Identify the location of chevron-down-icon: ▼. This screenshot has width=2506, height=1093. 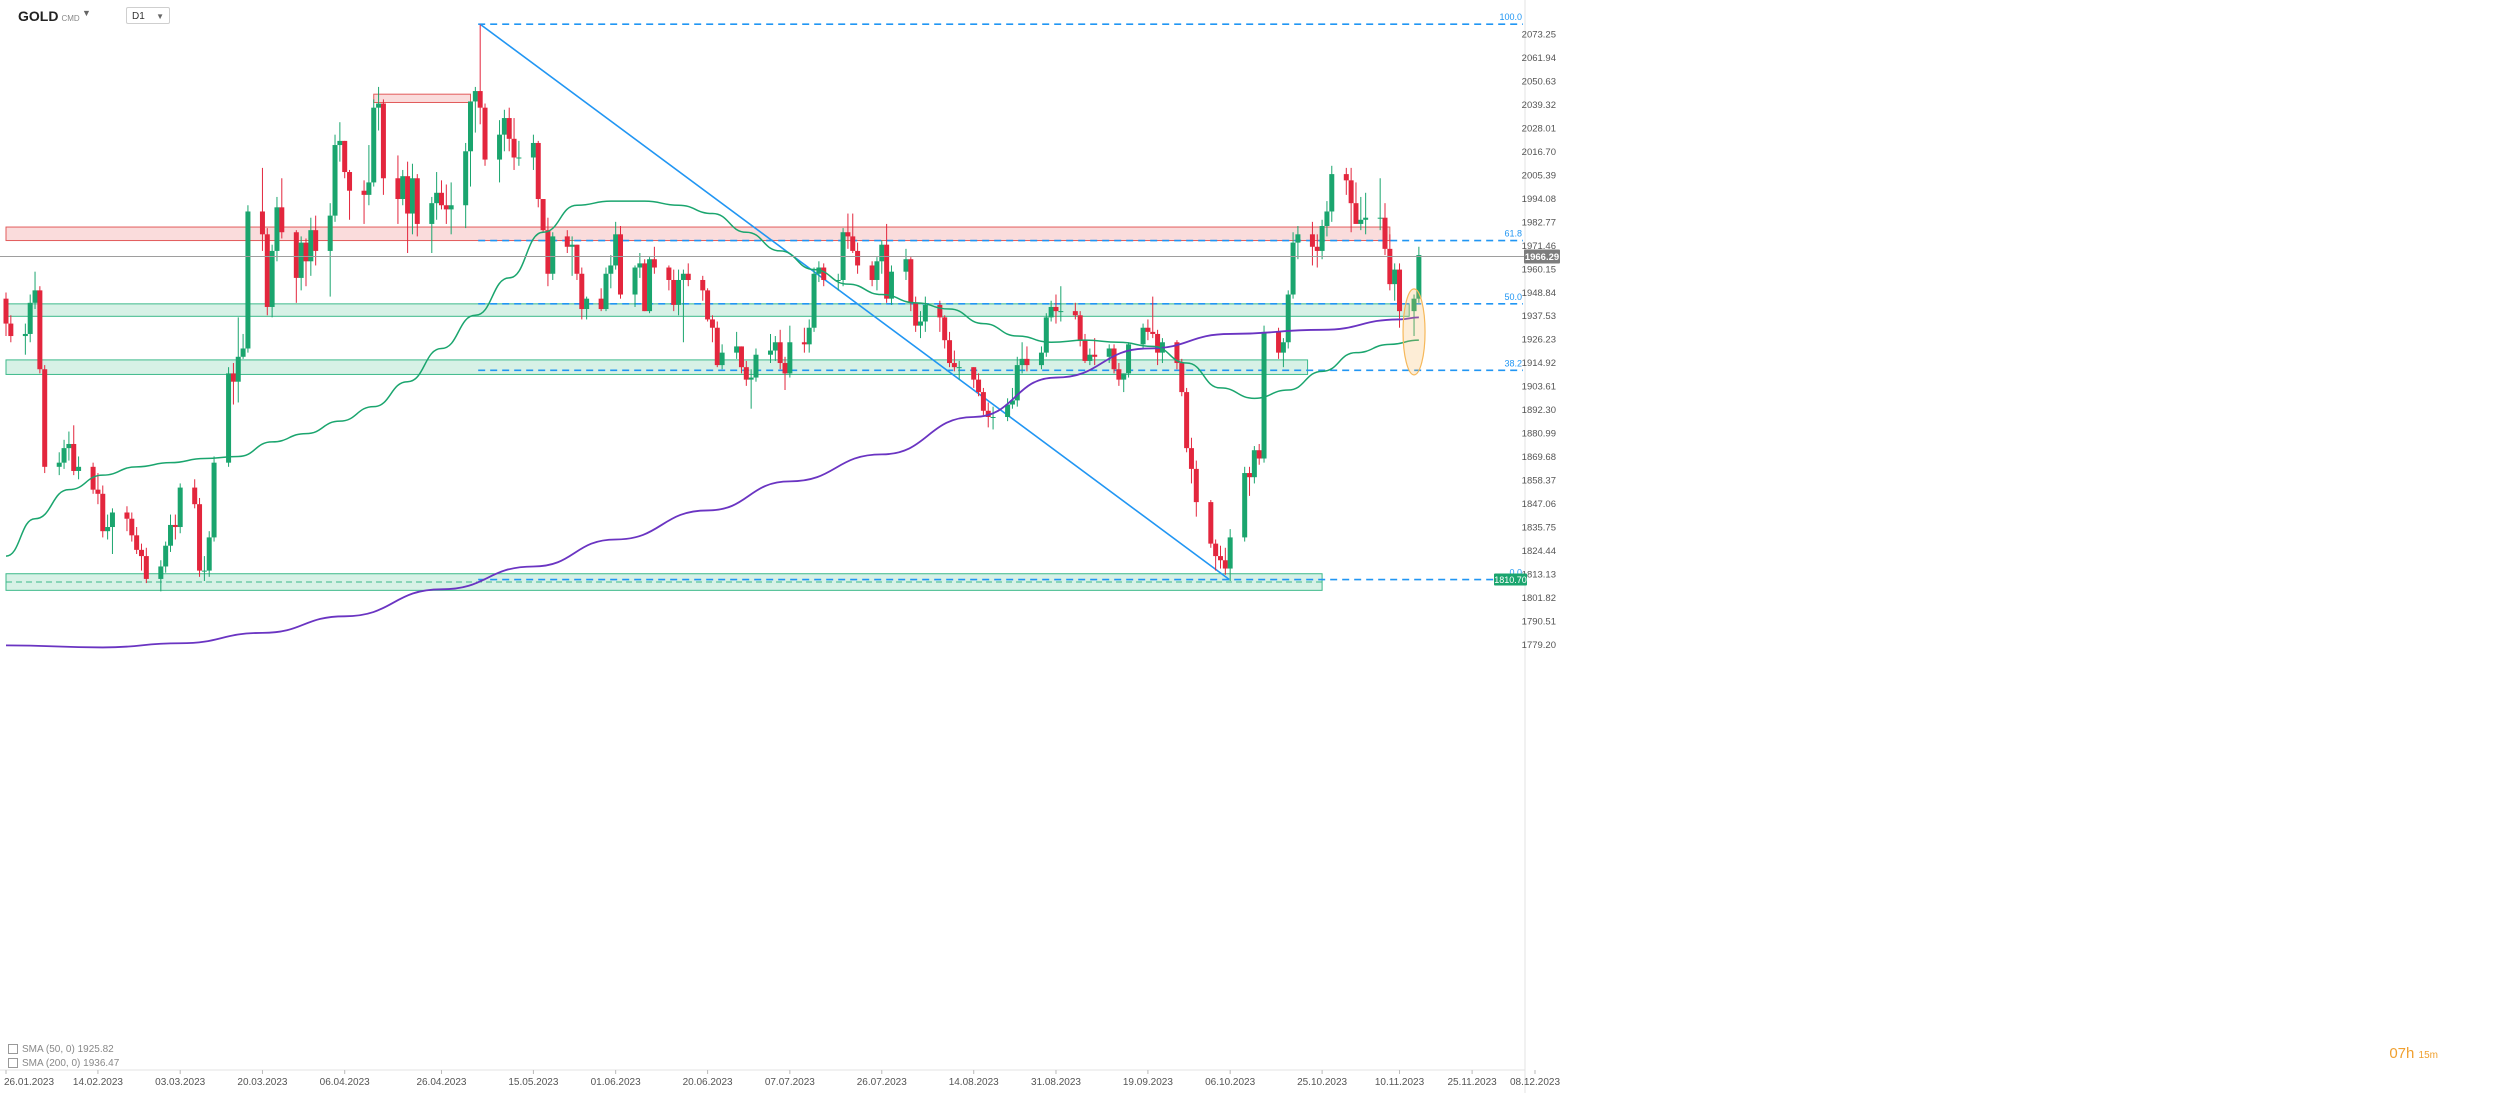
(86, 13).